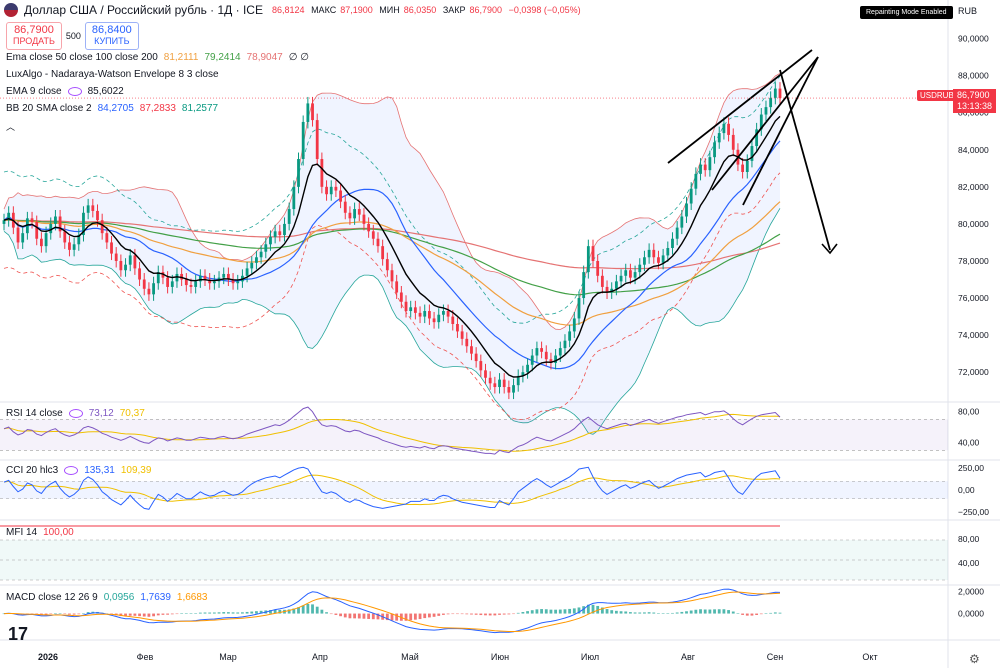 This screenshot has width=1000, height=668. I want to click on legend-macd: MACD close 12 26 9 0,0956 1,7639 1,6683, so click(107, 597).